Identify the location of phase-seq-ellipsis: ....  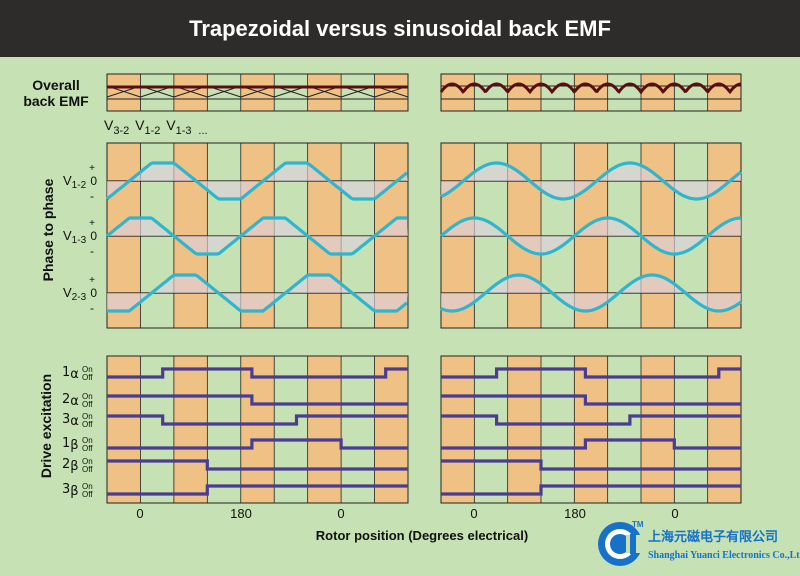
(202, 131).